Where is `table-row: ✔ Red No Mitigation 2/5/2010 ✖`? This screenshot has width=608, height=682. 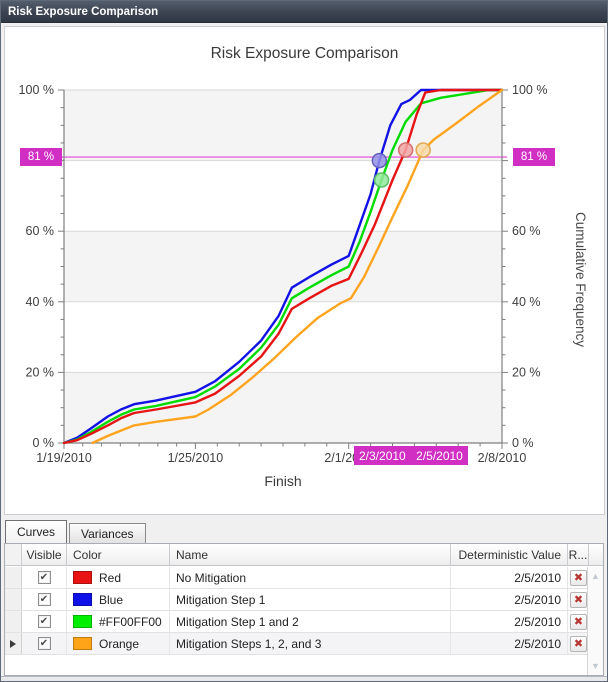 table-row: ✔ Red No Mitigation 2/5/2010 ✖ is located at coordinates (296, 578).